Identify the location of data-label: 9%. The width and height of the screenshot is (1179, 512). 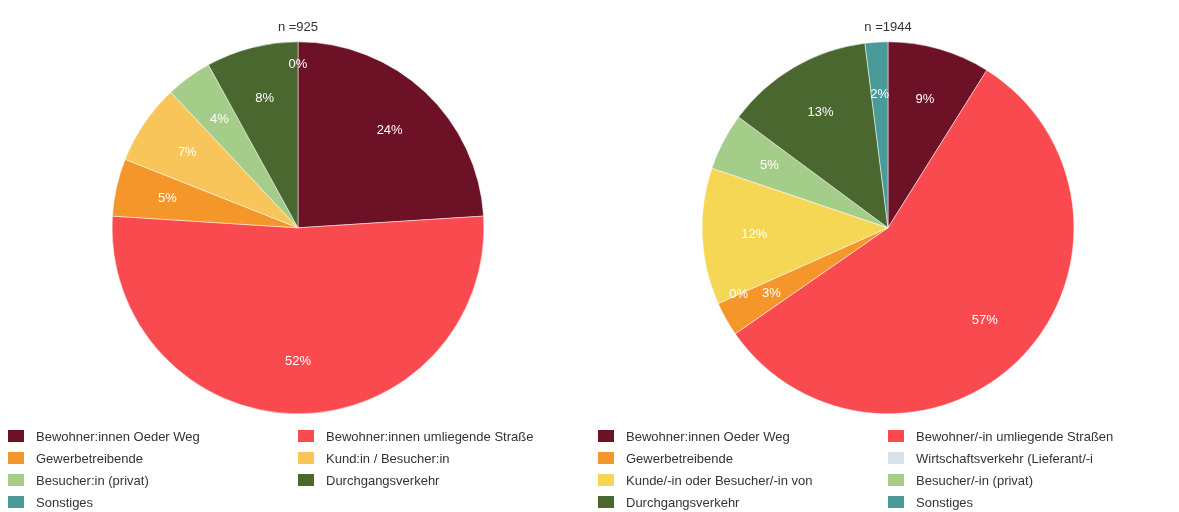
(925, 98).